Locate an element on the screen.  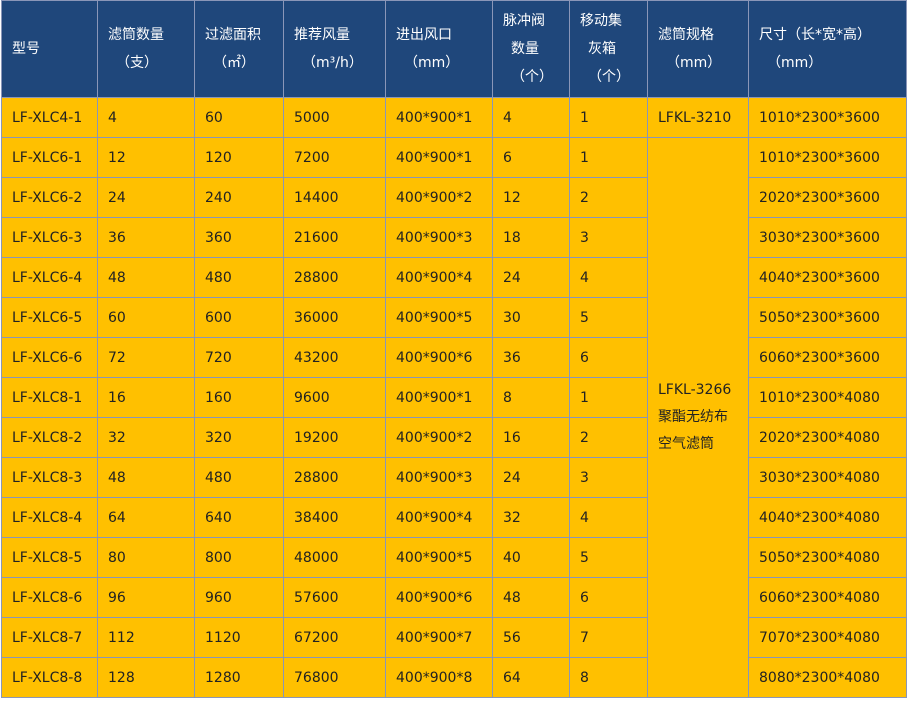
table-cell: 400*900*3 is located at coordinates (439, 237).